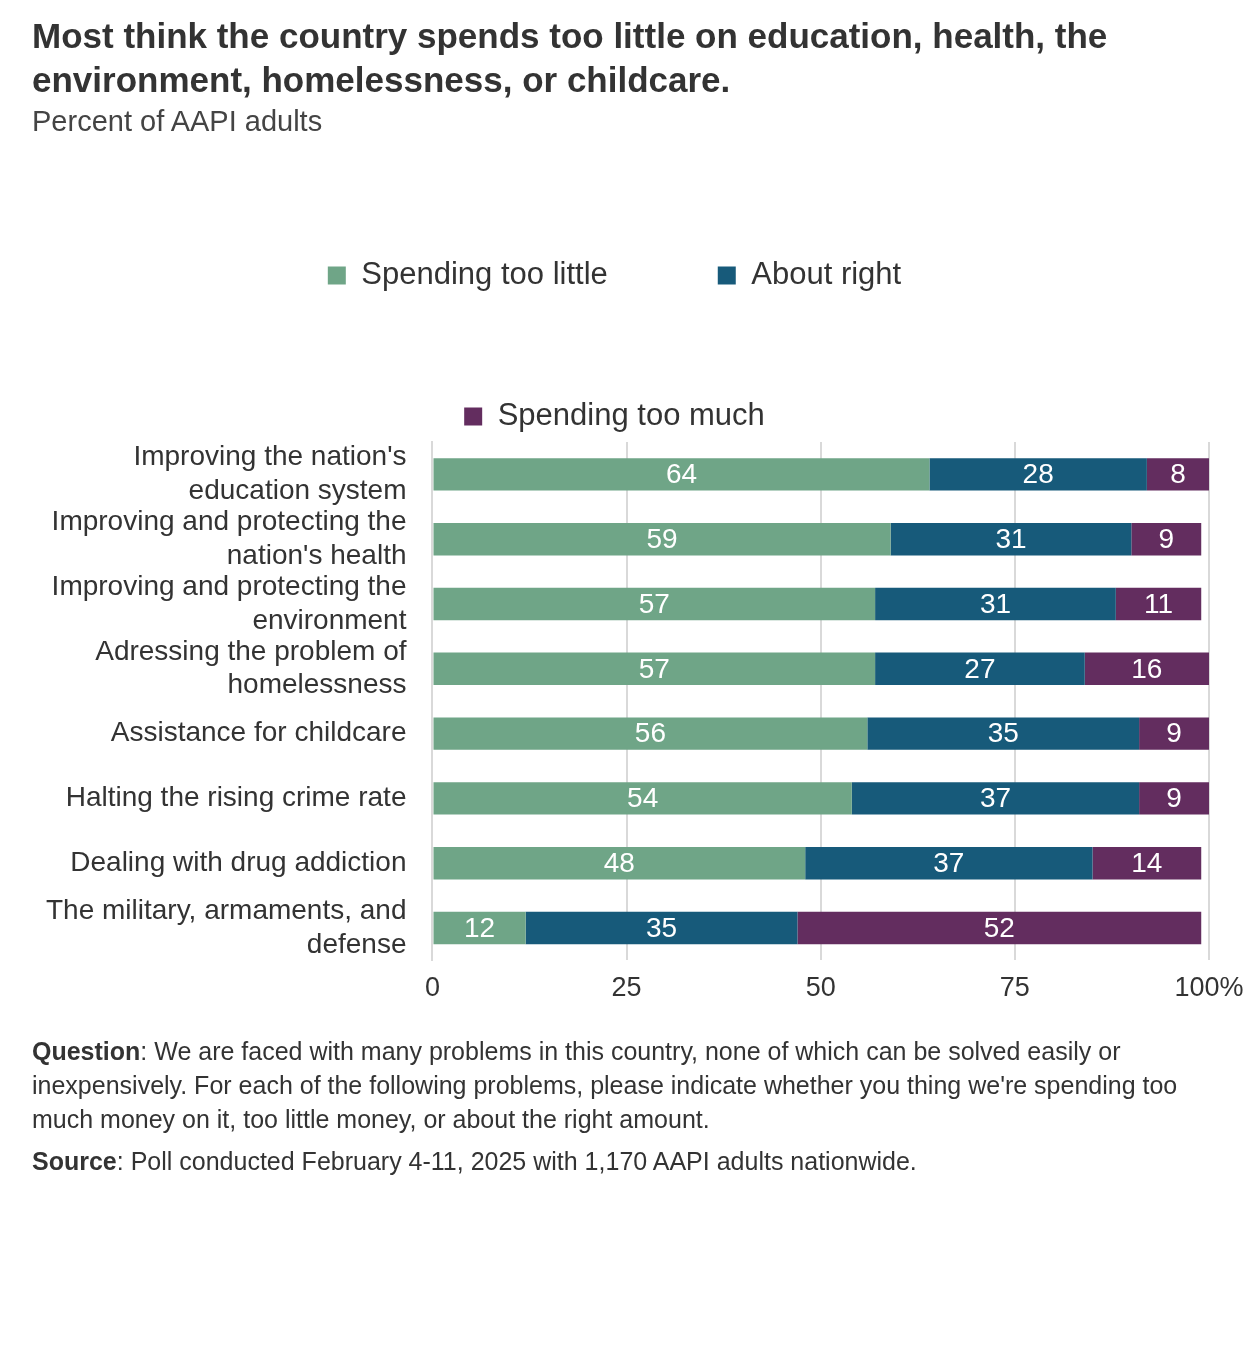 Image resolution: width=1259 pixels, height=1355 pixels. I want to click on chart-title: Most think the country spends too little on education, health, the environment, homelessness, or childcare., so click(570, 58).